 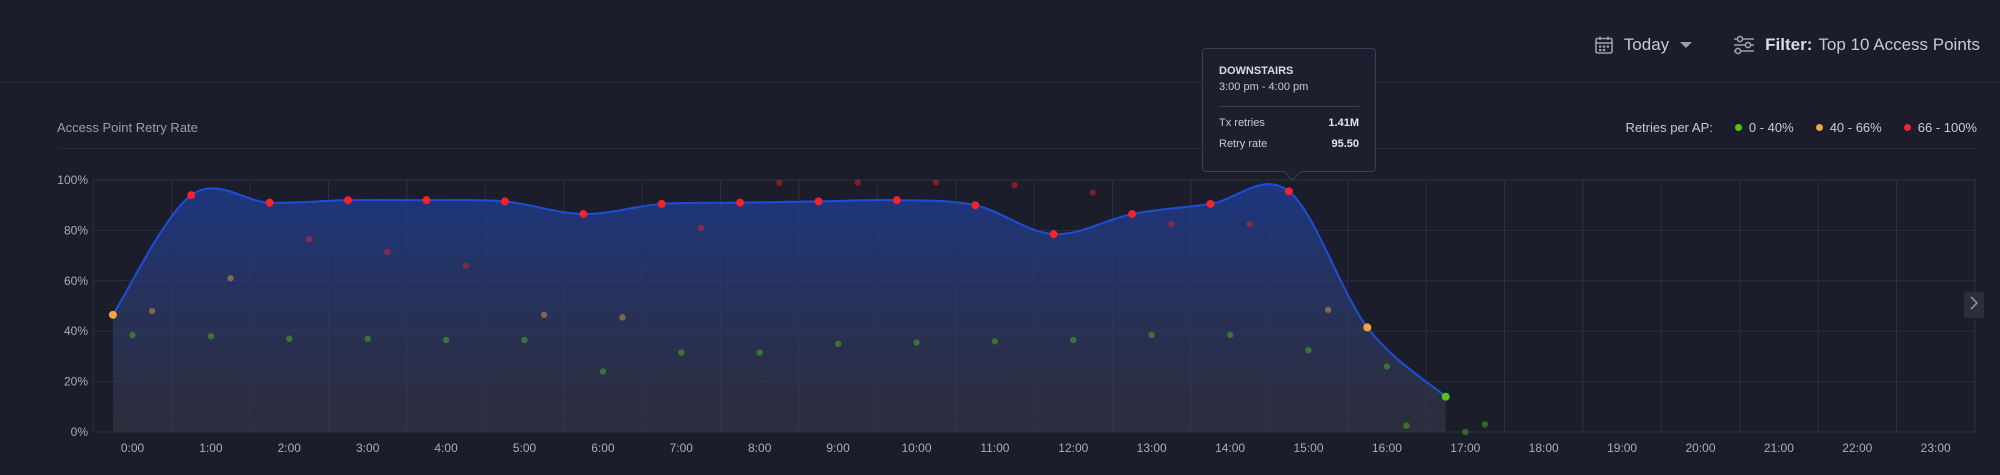 What do you see at coordinates (1622, 448) in the screenshot?
I see `x-tick-label: 19:00` at bounding box center [1622, 448].